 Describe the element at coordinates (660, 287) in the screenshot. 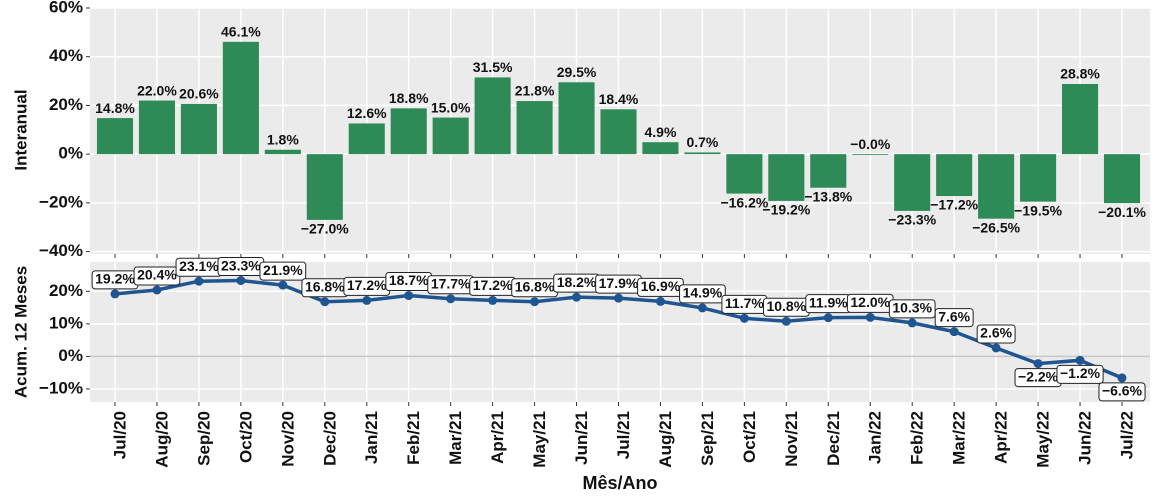

I see `value-label-box: 16.9%` at that location.